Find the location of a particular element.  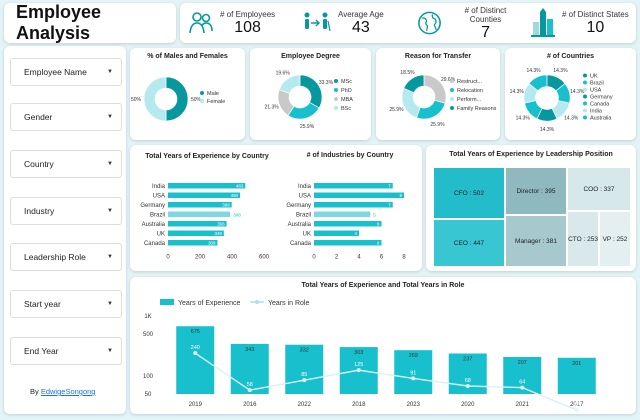

filter-label: Country is located at coordinates (39, 164).